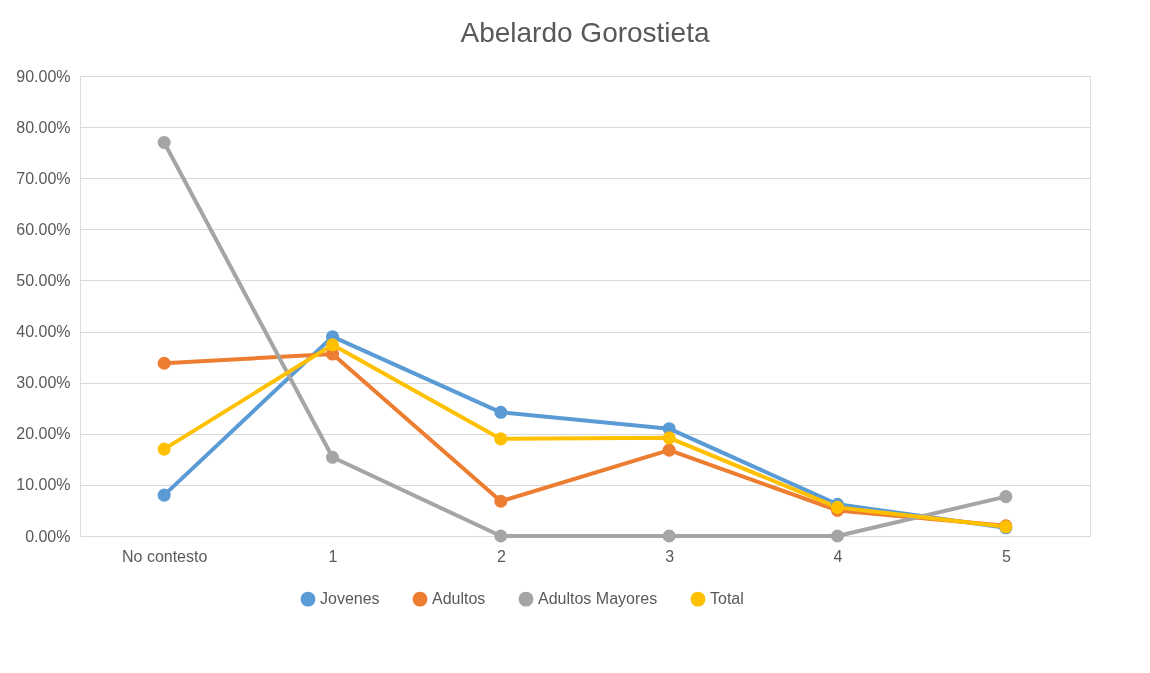 This screenshot has width=1150, height=673. What do you see at coordinates (43, 332) in the screenshot?
I see `y-tick-label: 40.00%` at bounding box center [43, 332].